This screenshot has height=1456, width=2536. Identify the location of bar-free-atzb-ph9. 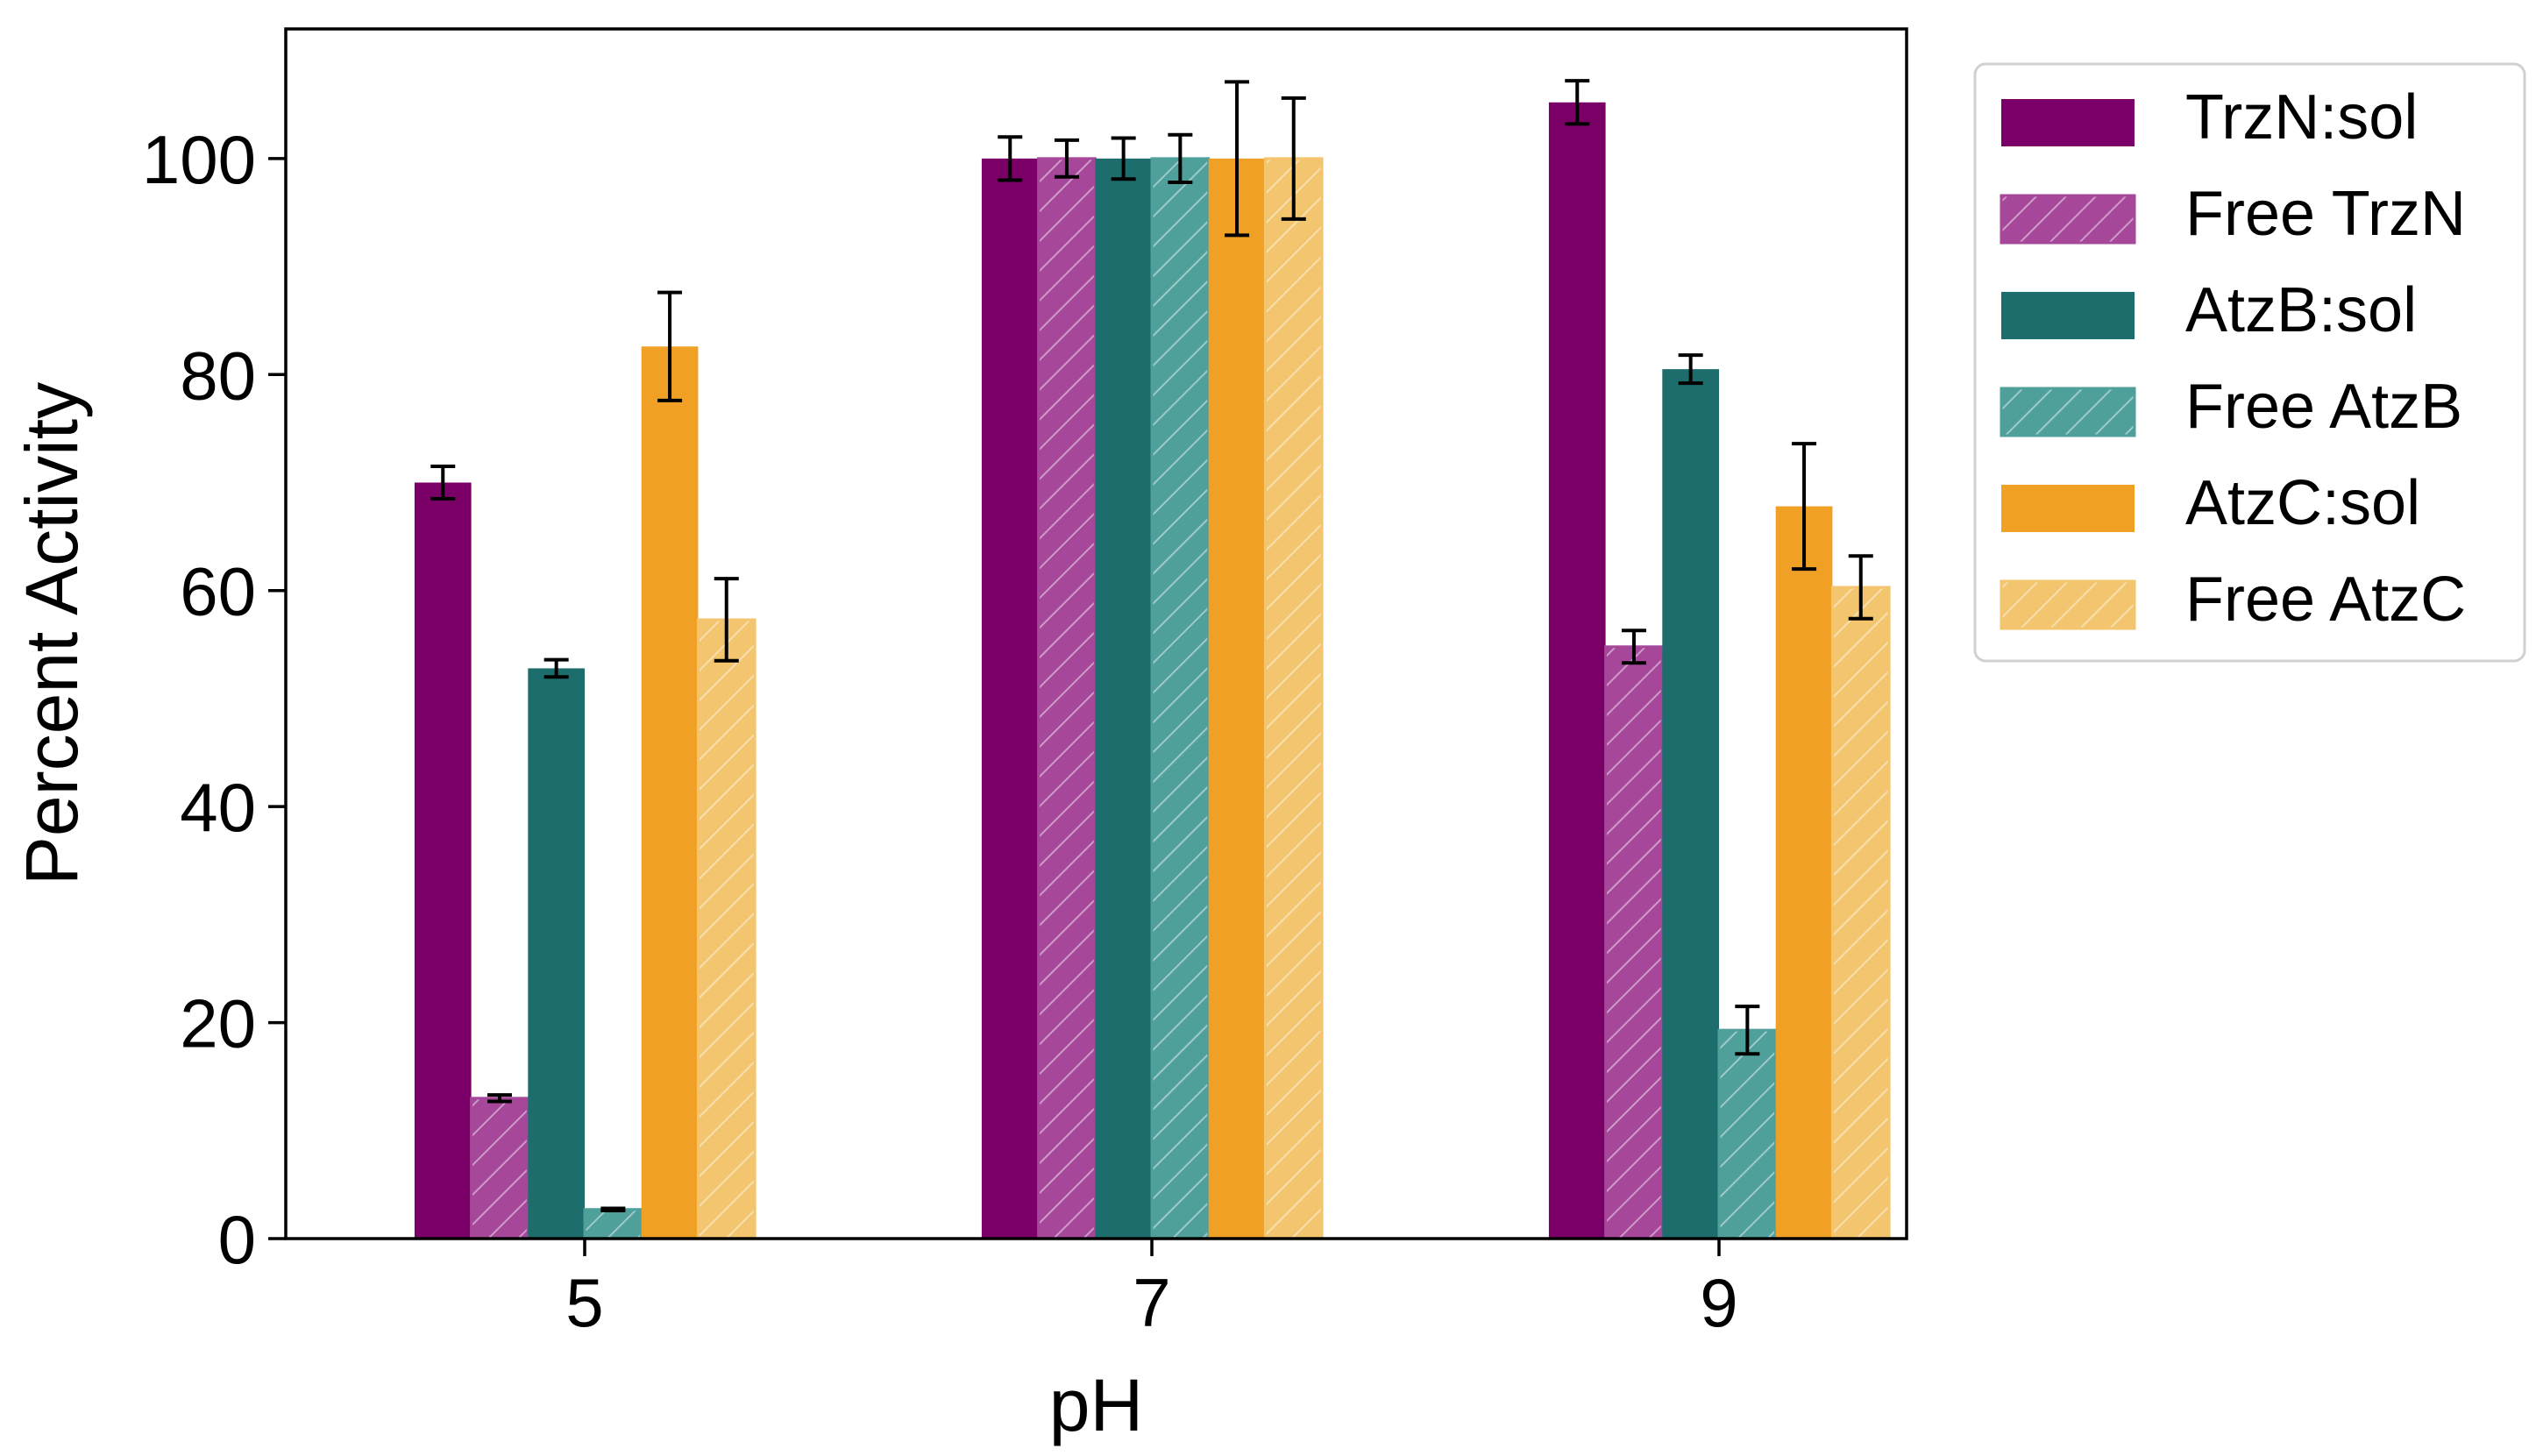
(1747, 1134).